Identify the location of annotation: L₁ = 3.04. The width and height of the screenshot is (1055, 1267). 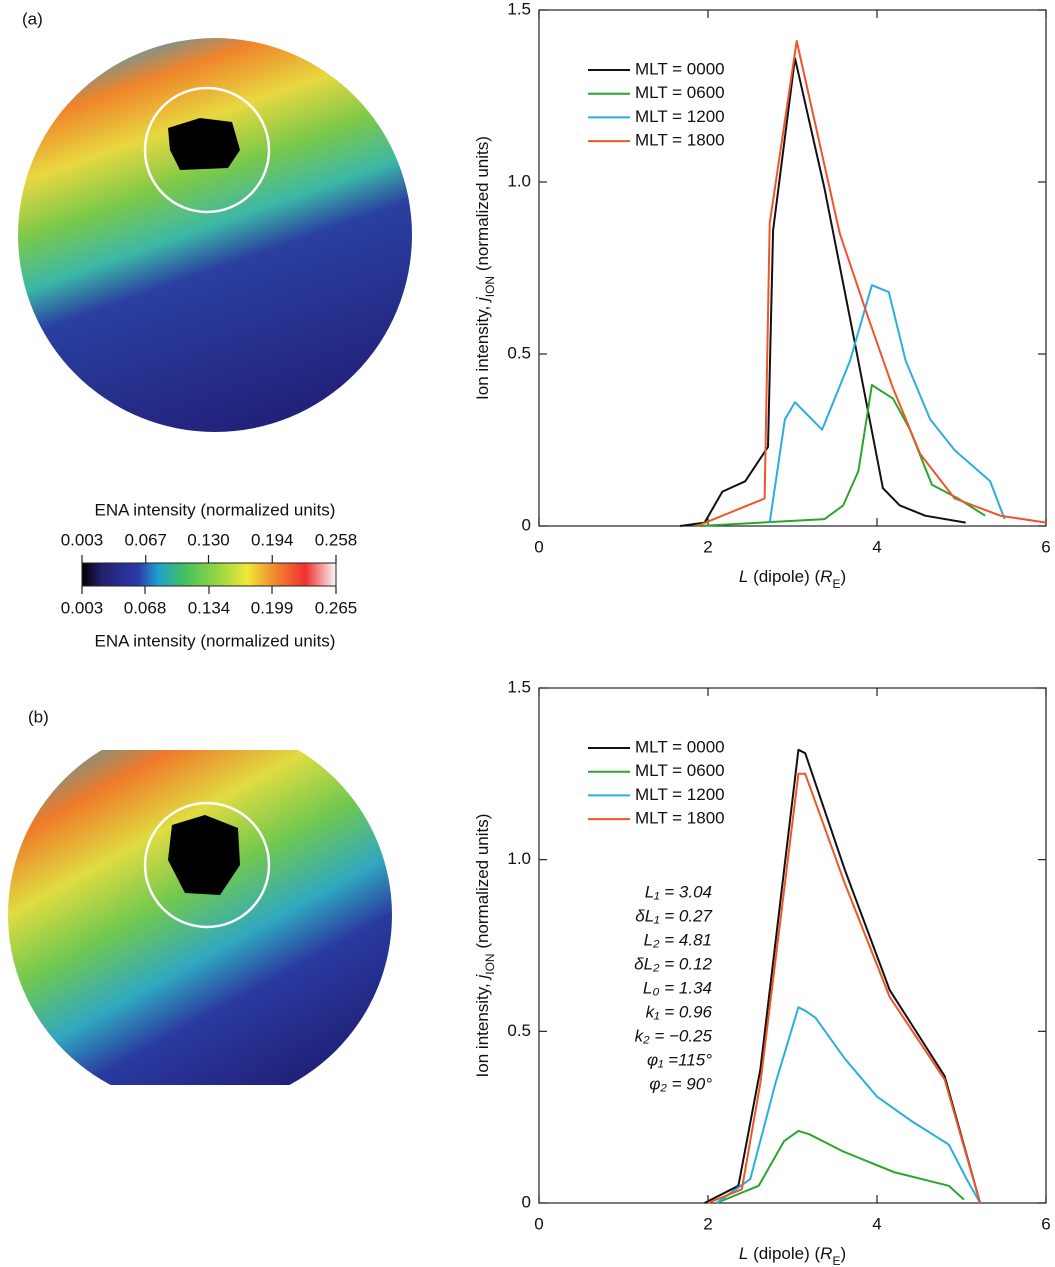
(678, 891).